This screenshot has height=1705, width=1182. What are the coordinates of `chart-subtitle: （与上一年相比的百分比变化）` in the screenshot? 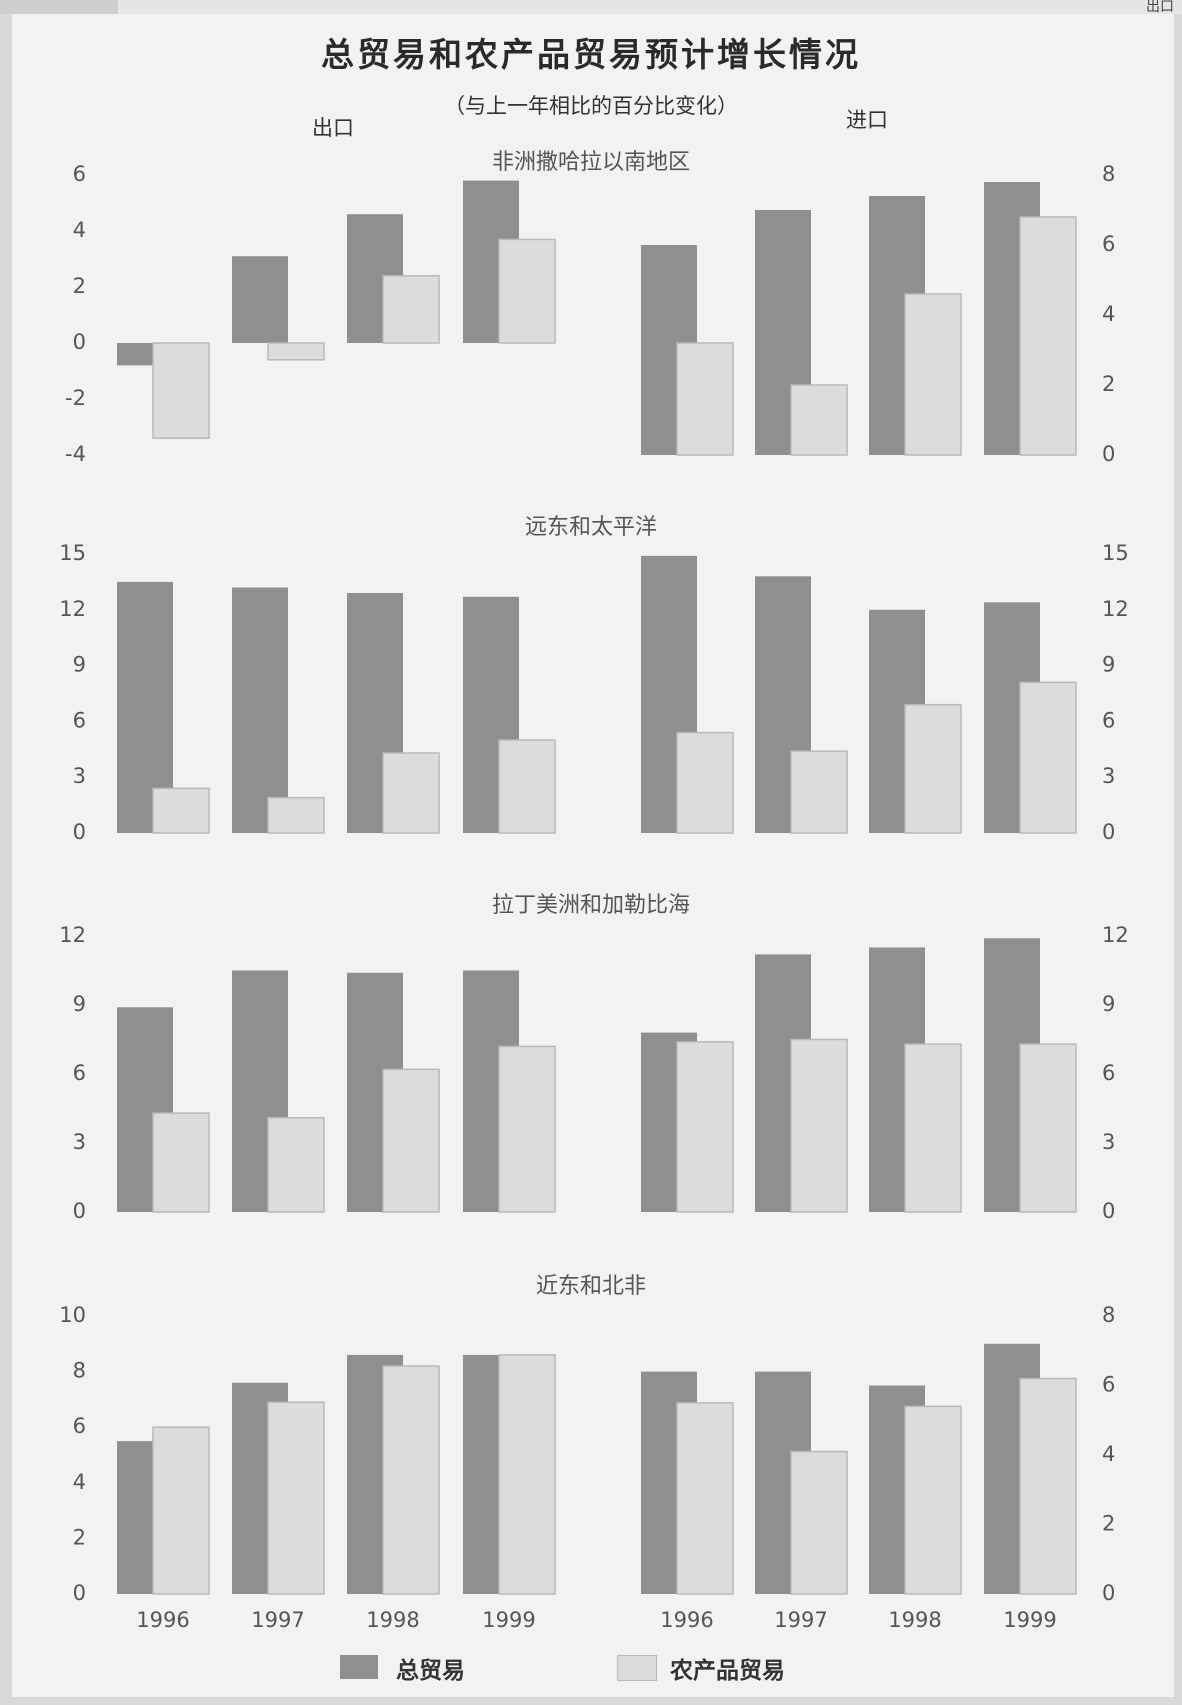 It's located at (591, 106).